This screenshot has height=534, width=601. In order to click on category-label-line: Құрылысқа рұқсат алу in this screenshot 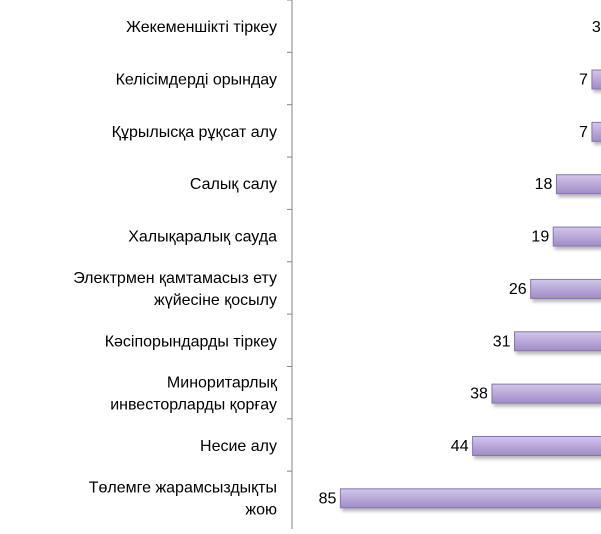, I will do `click(194, 132)`.